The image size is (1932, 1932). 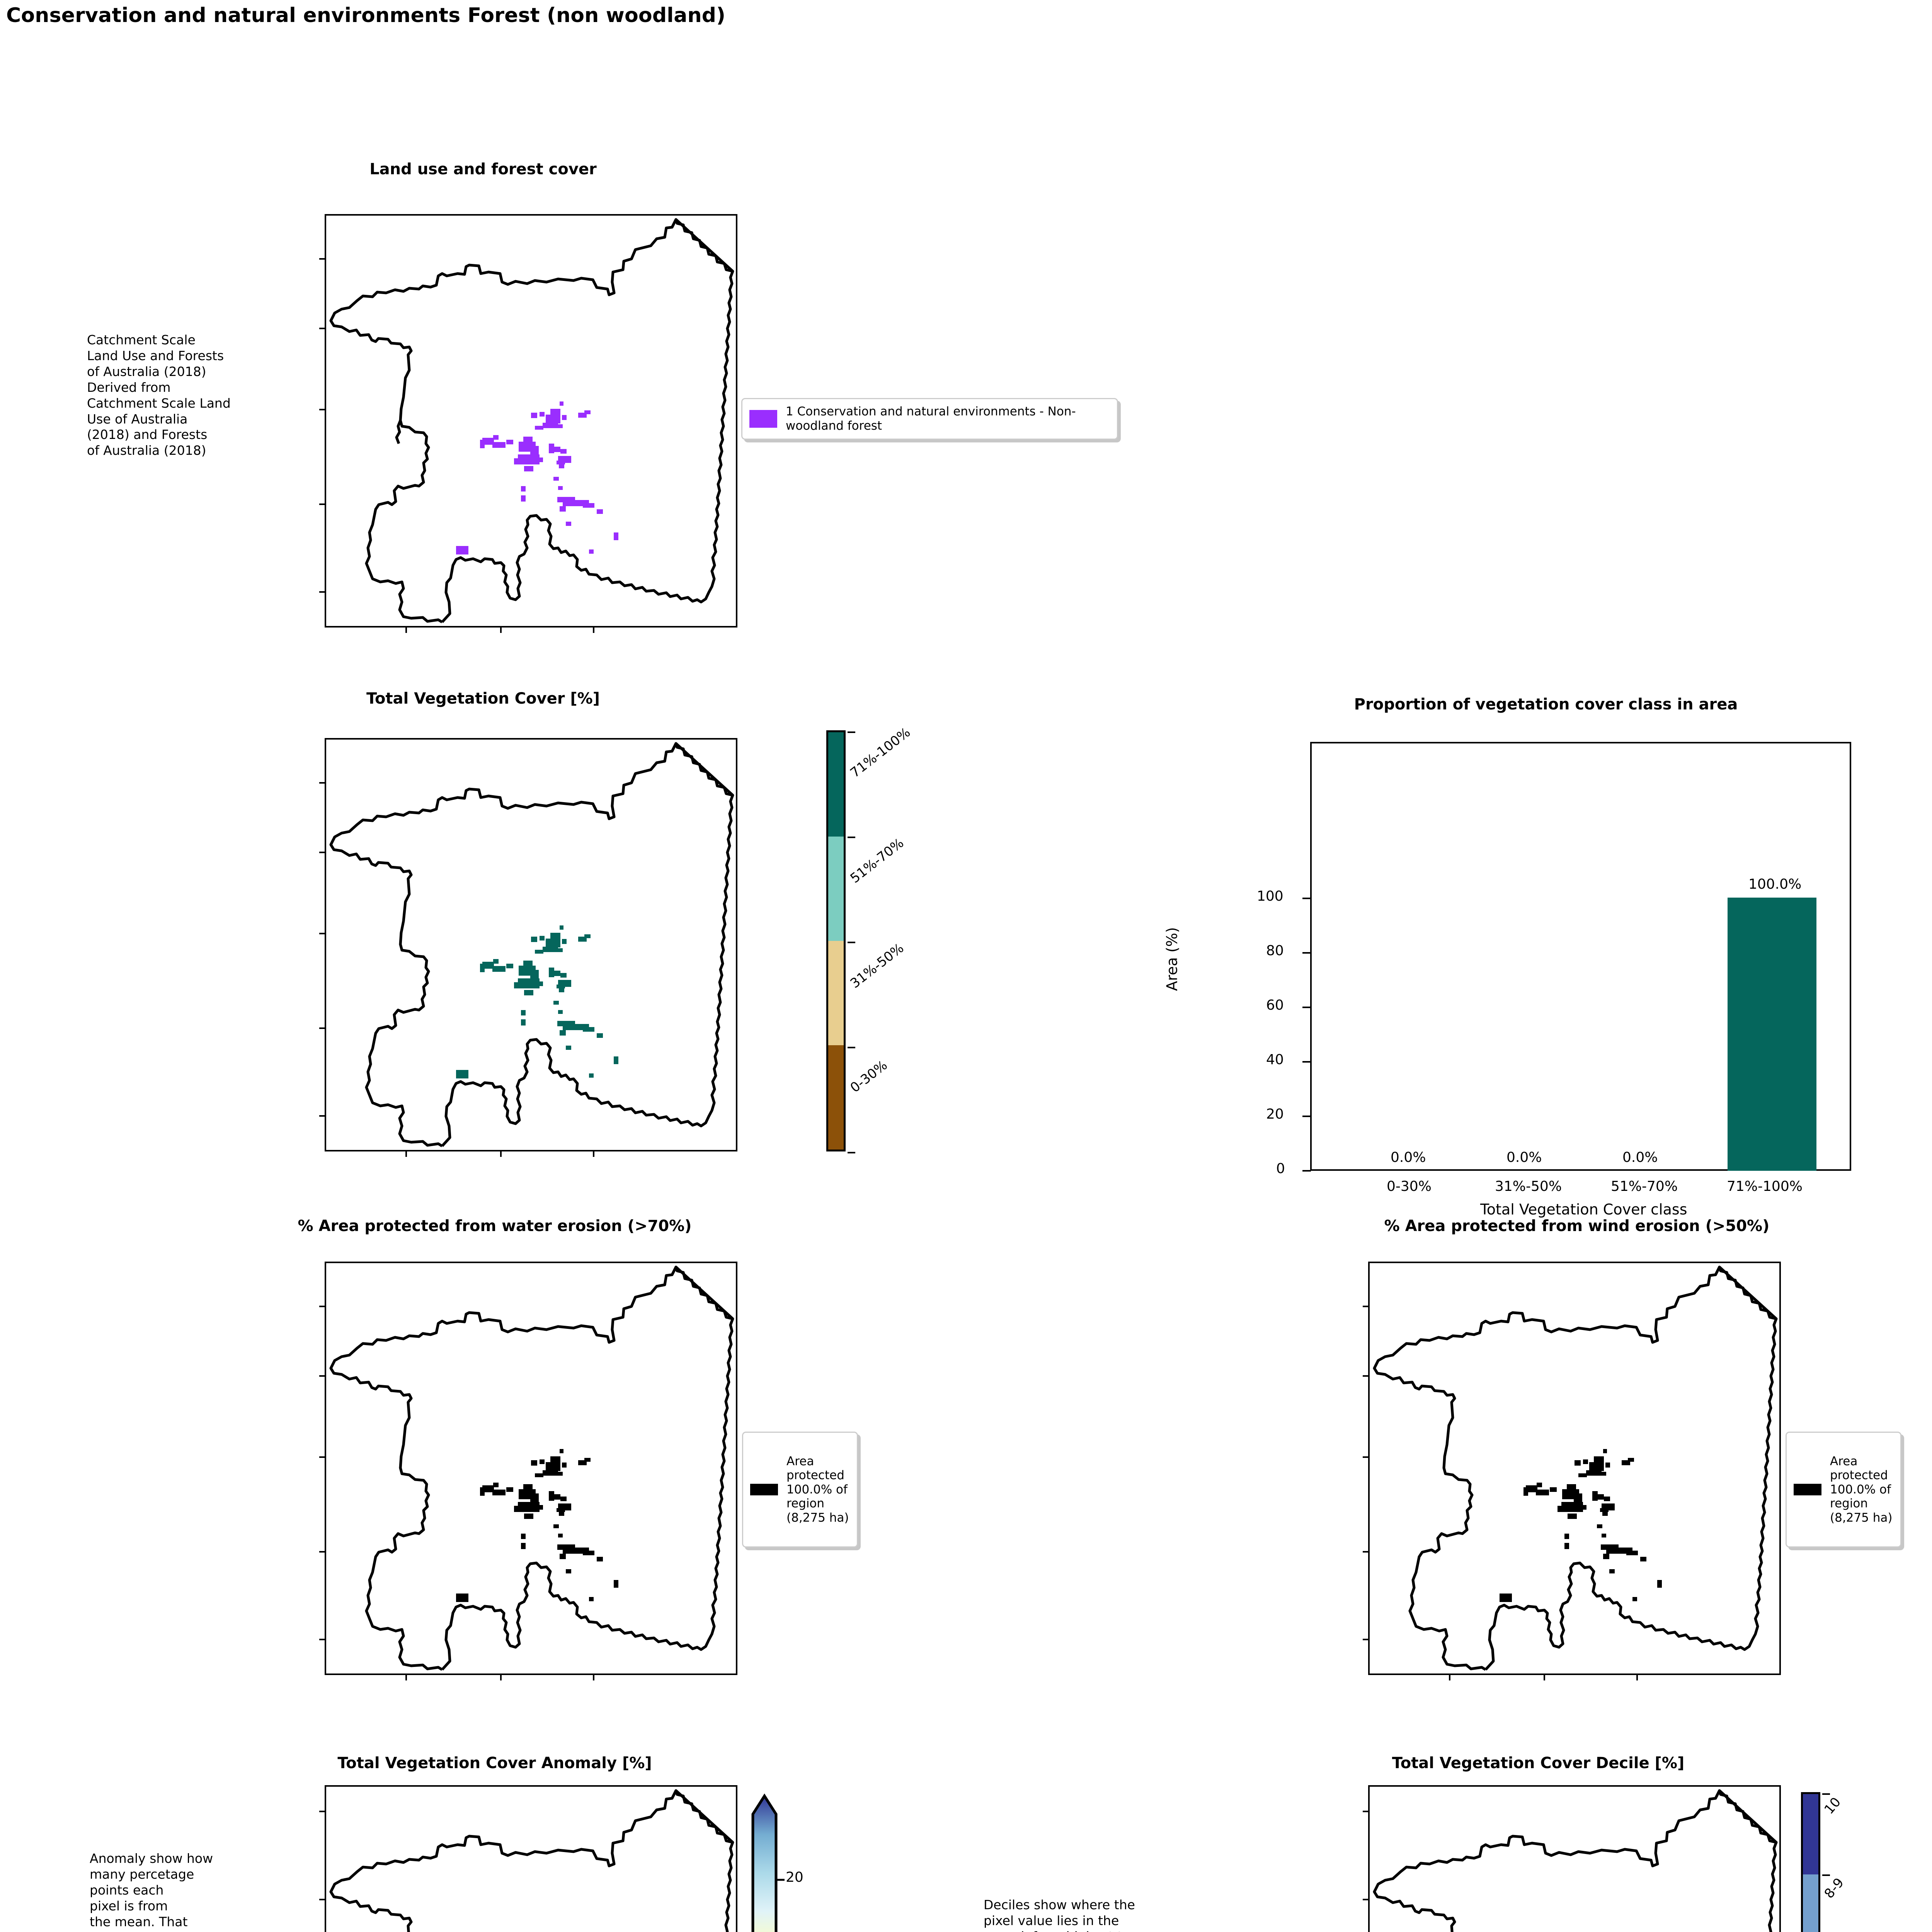 What do you see at coordinates (768, 1863) in the screenshot?
I see `anomaly-colorbar` at bounding box center [768, 1863].